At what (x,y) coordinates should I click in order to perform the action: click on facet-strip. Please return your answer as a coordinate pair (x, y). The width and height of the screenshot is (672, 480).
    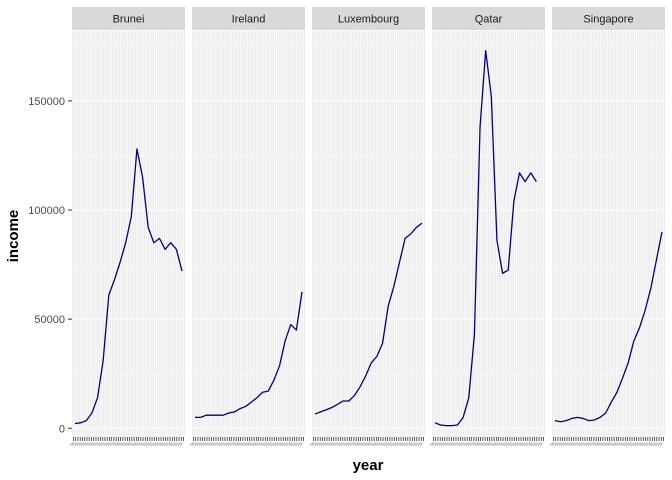
    Looking at the image, I should click on (368, 18).